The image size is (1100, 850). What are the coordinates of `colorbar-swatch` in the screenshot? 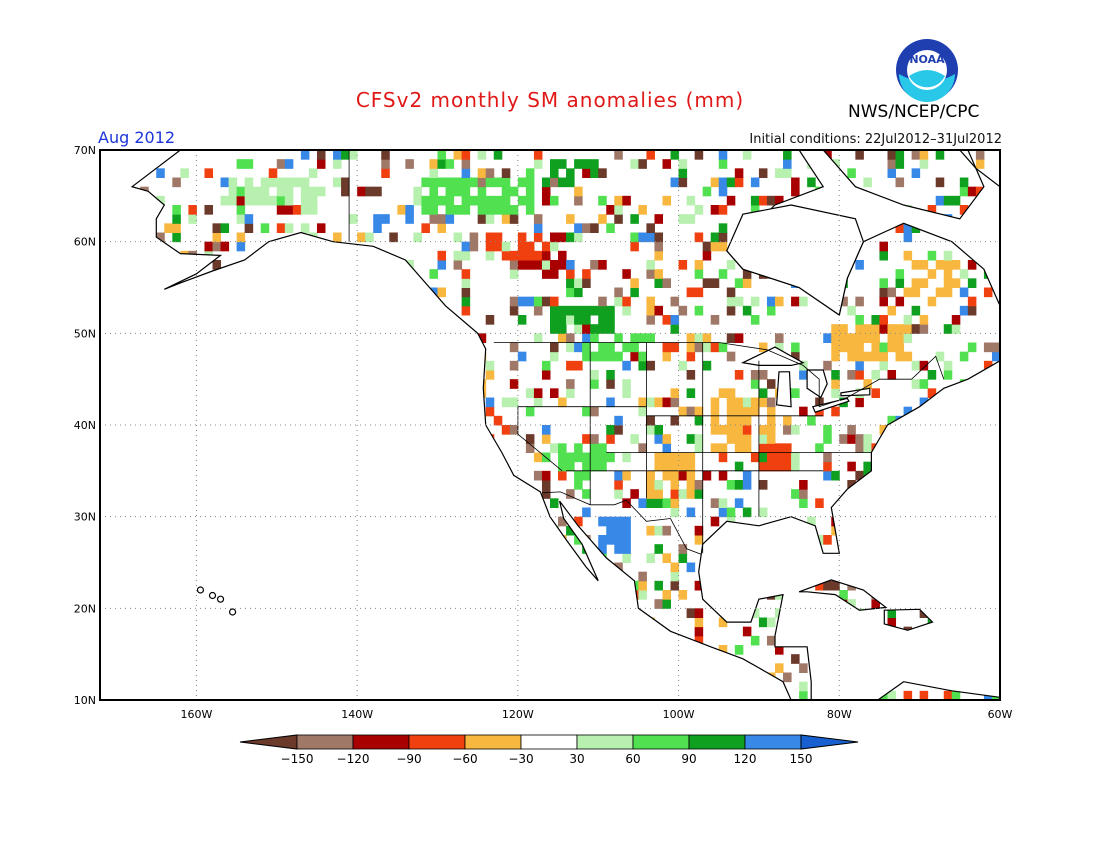 It's located at (773, 742).